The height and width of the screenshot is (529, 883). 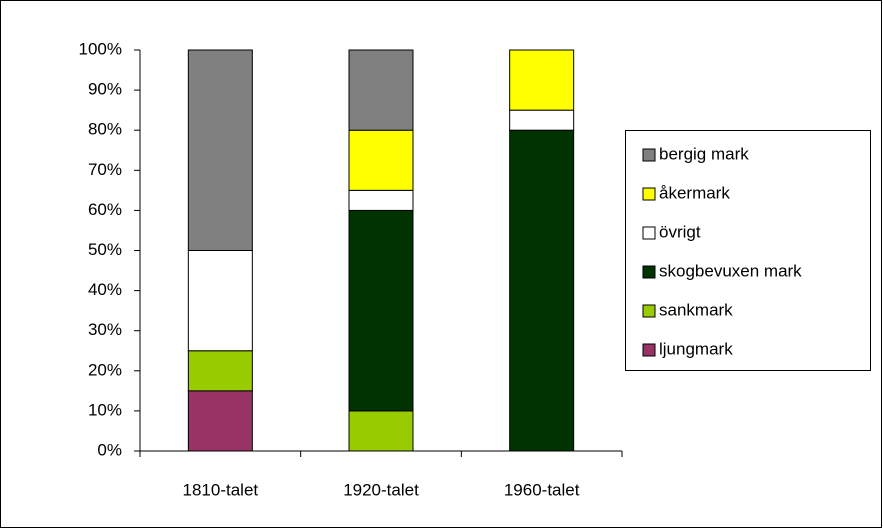 What do you see at coordinates (109, 449) in the screenshot?
I see `y-tick-label: 0%` at bounding box center [109, 449].